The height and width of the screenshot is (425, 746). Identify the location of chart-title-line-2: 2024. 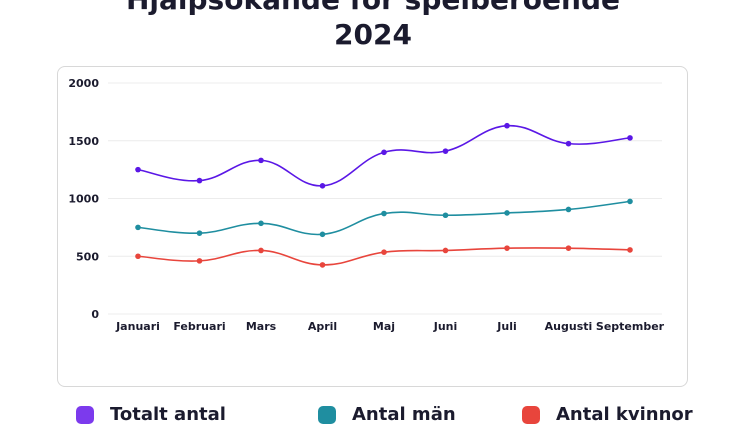
(373, 34).